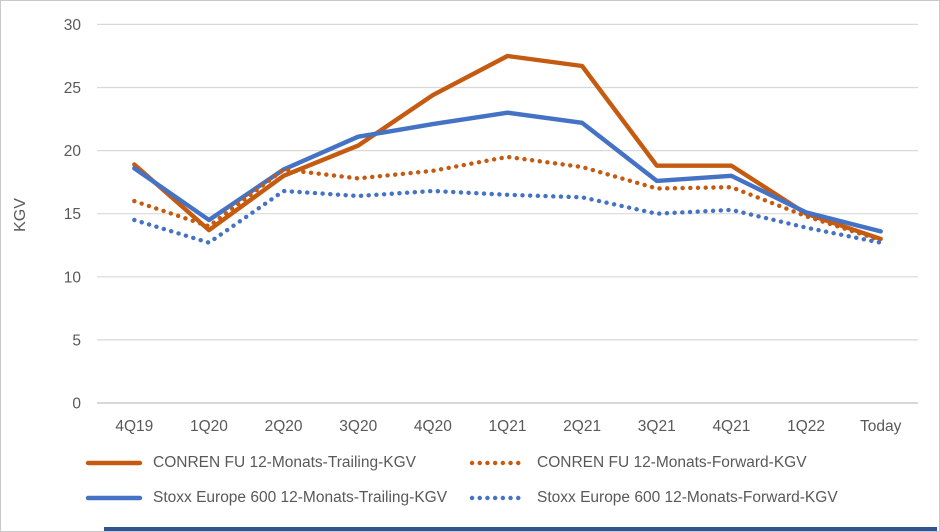 The image size is (940, 532). Describe the element at coordinates (731, 426) in the screenshot. I see `x-axis-tick-label: 4Q21` at that location.